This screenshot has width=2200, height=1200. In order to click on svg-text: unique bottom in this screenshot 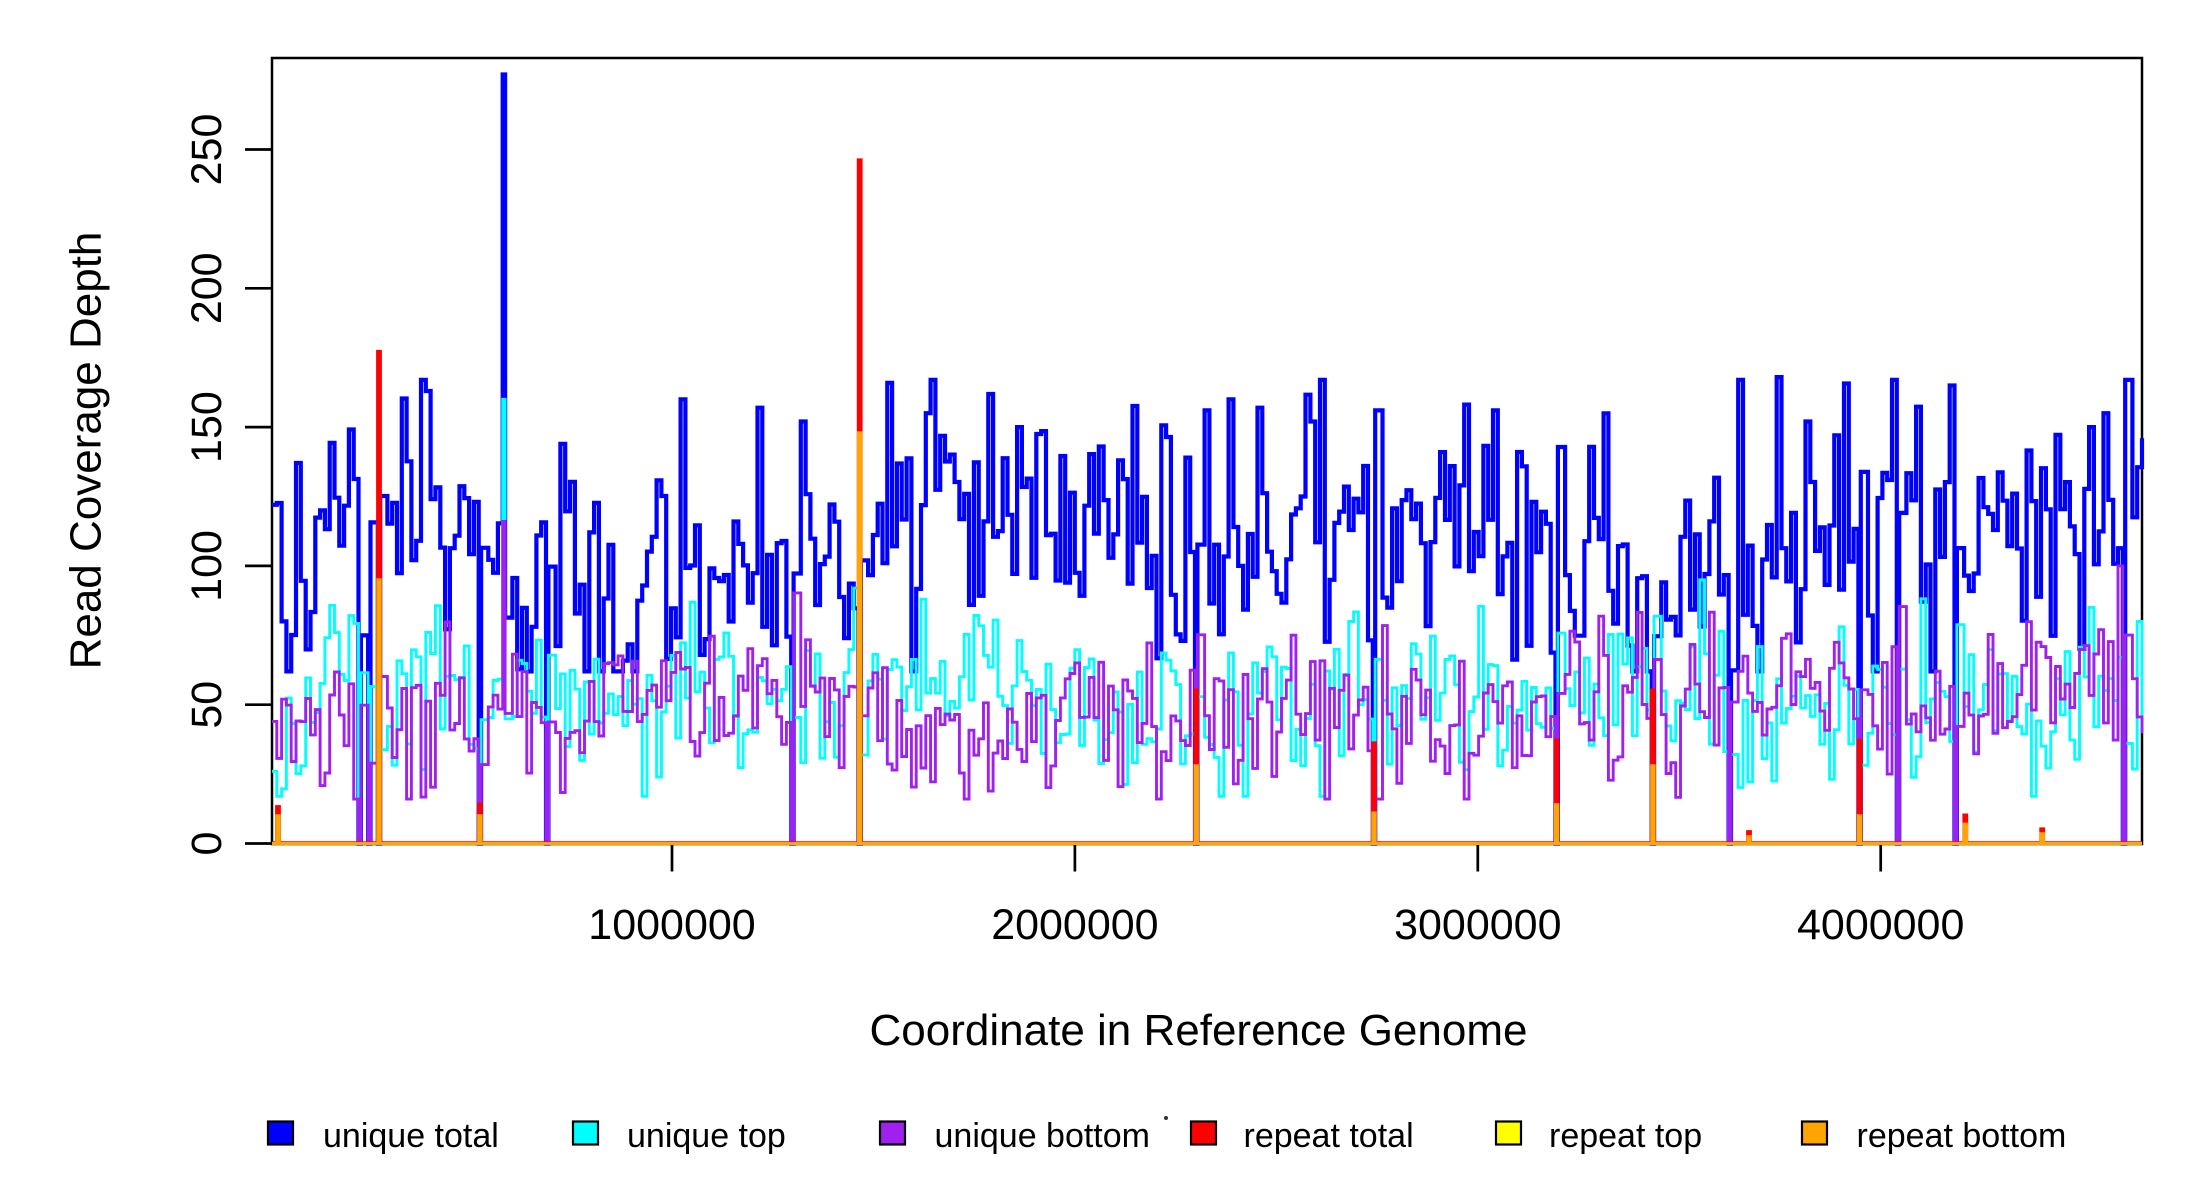, I will do `click(1043, 1136)`.